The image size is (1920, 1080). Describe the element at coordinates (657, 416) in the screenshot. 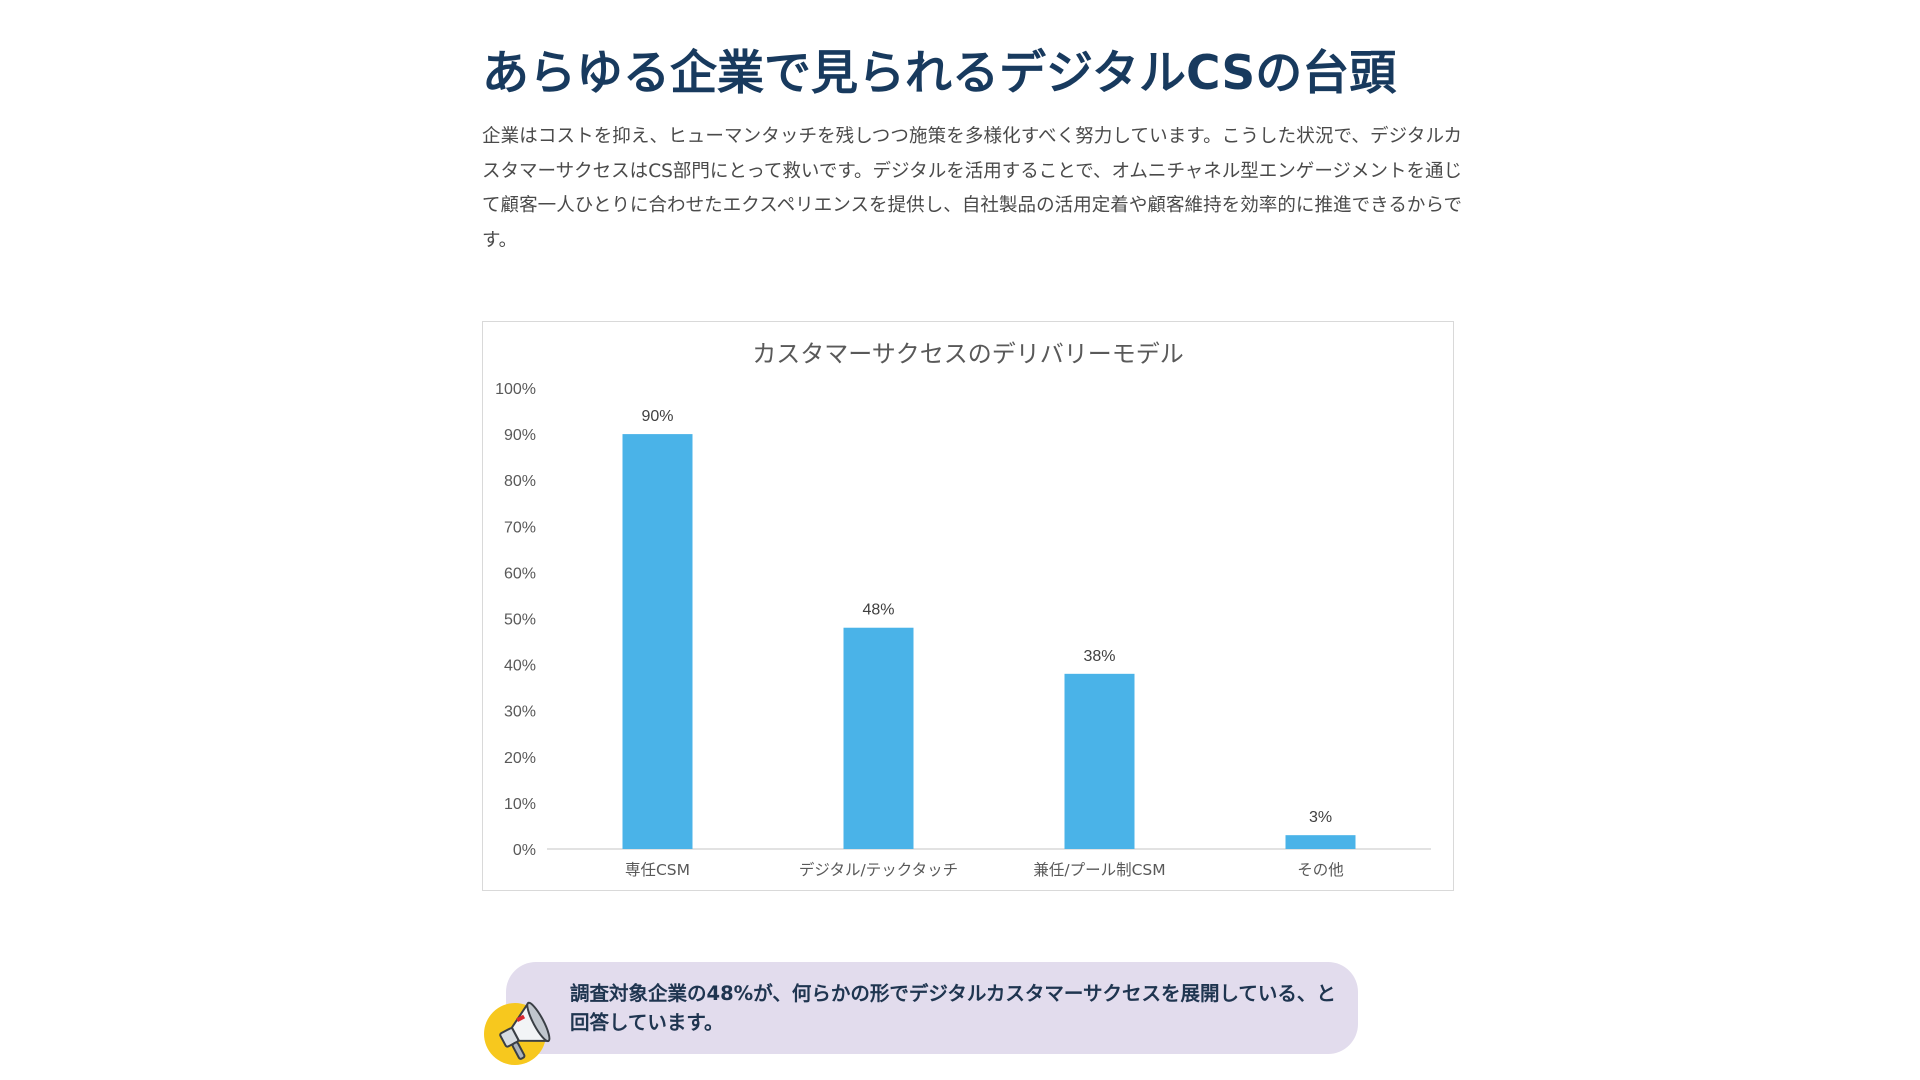

I see `bar-value-label: 90%` at that location.